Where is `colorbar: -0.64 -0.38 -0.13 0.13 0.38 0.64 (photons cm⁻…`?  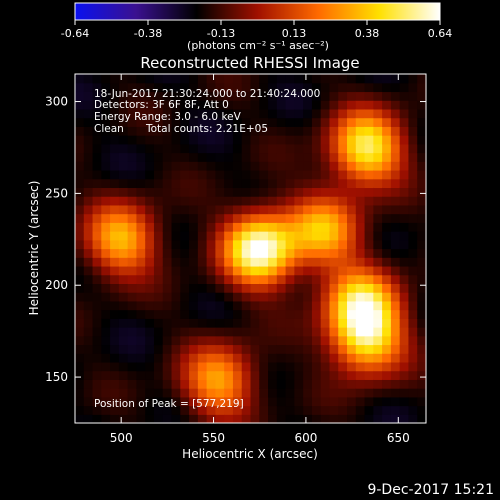
colorbar: -0.64 -0.38 -0.13 0.13 0.38 0.64 (photons cm⁻… is located at coordinates (256, 27).